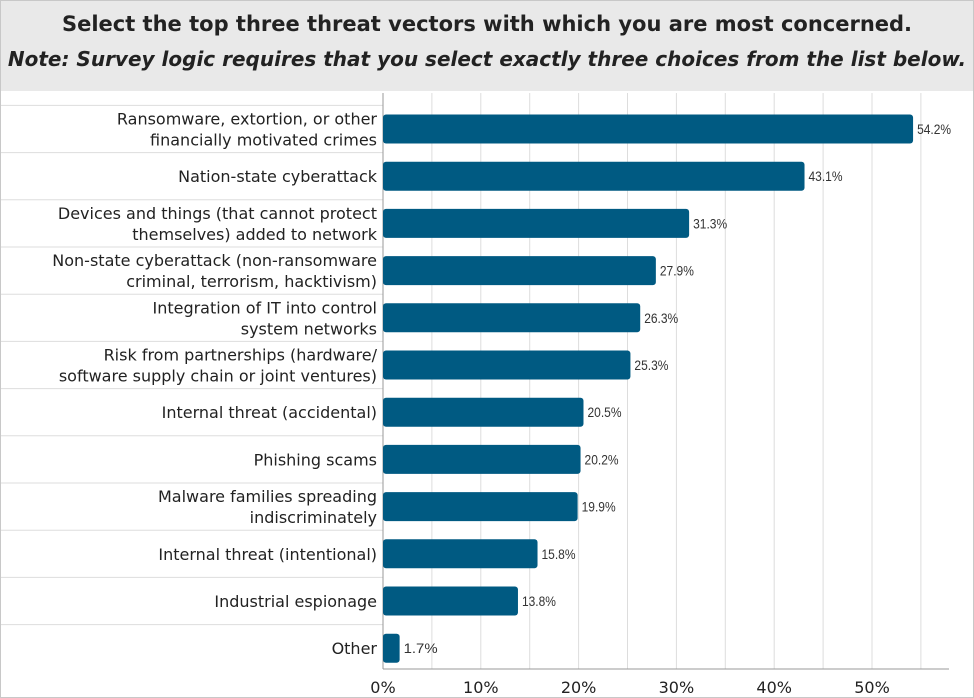 Image resolution: width=974 pixels, height=698 pixels. What do you see at coordinates (559, 554) in the screenshot?
I see `data-label: 15.8%` at bounding box center [559, 554].